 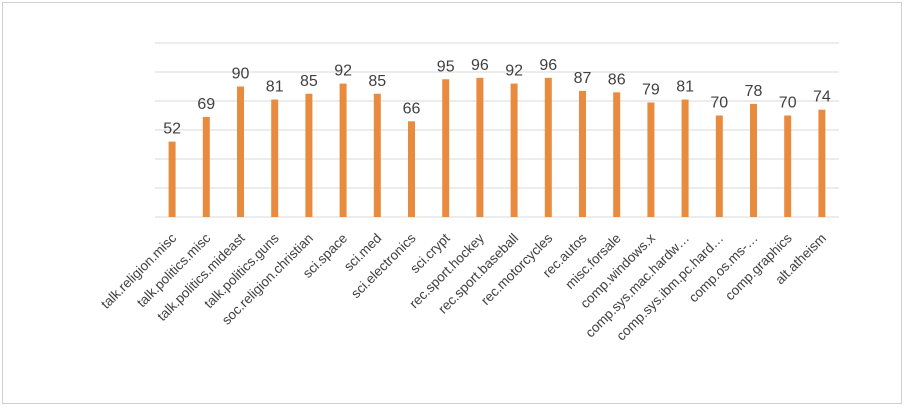 I want to click on data-label: 95, so click(x=446, y=66).